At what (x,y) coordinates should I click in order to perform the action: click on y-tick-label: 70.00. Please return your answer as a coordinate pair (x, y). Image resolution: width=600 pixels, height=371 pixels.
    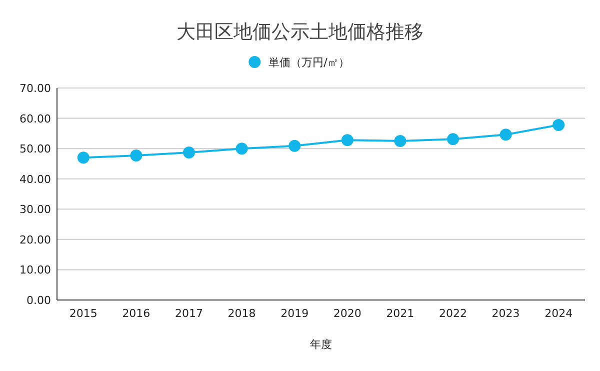
    Looking at the image, I should click on (35, 88).